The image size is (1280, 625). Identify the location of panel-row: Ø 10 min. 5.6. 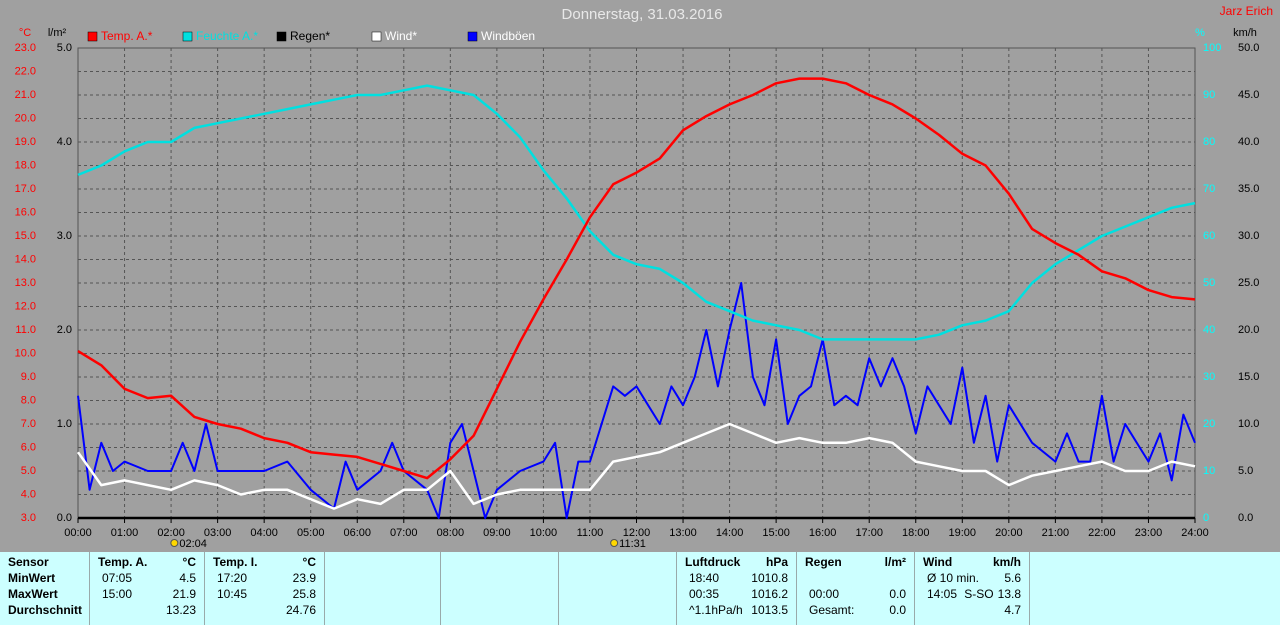
(972, 578).